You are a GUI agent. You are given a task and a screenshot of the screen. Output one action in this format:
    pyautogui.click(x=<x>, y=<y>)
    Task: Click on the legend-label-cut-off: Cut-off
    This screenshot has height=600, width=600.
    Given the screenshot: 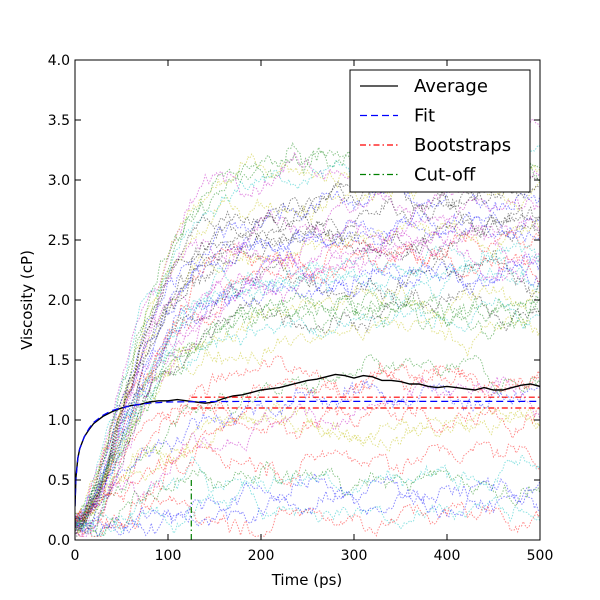 What is the action you would take?
    pyautogui.click(x=445, y=175)
    